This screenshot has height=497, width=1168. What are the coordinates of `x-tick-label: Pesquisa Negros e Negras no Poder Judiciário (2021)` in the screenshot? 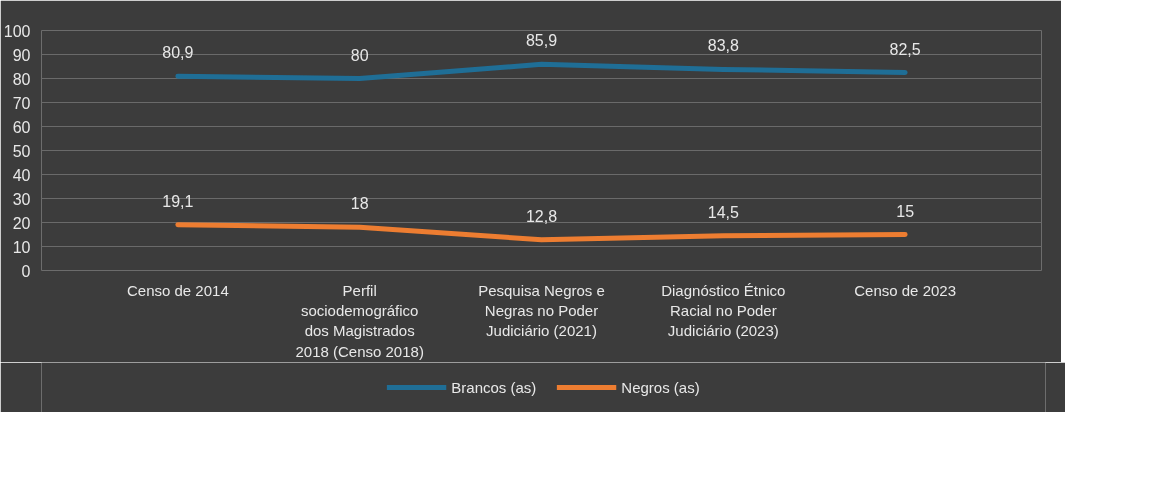 It's located at (541, 310).